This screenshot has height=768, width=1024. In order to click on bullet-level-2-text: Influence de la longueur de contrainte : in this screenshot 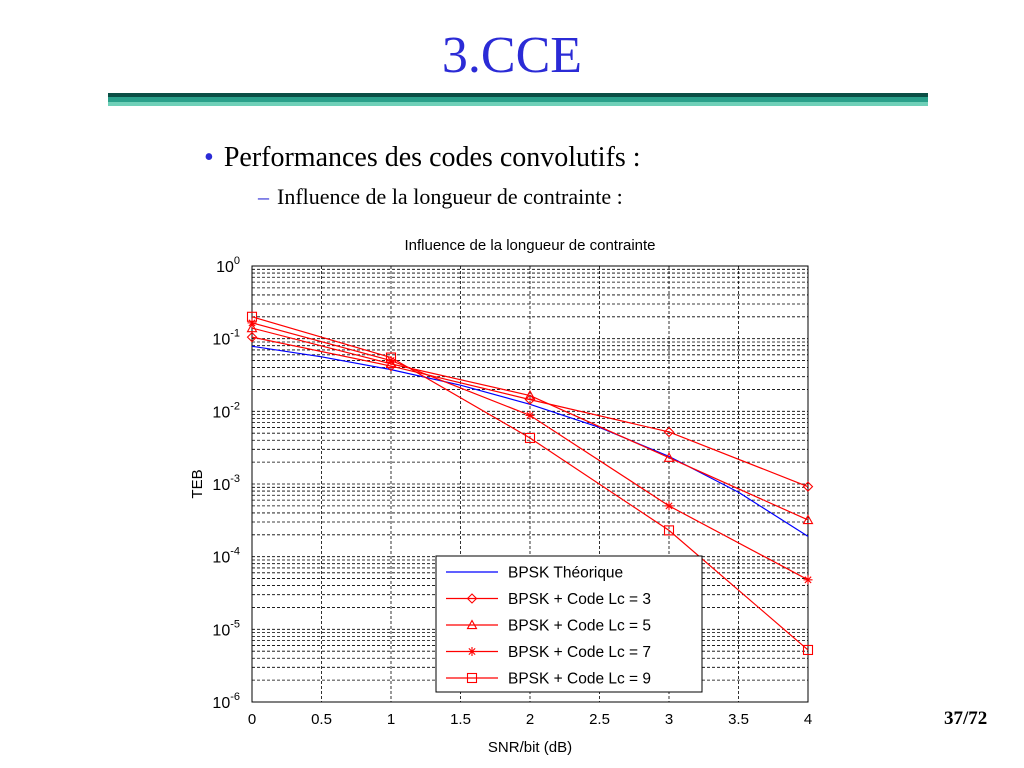, I will do `click(450, 196)`.